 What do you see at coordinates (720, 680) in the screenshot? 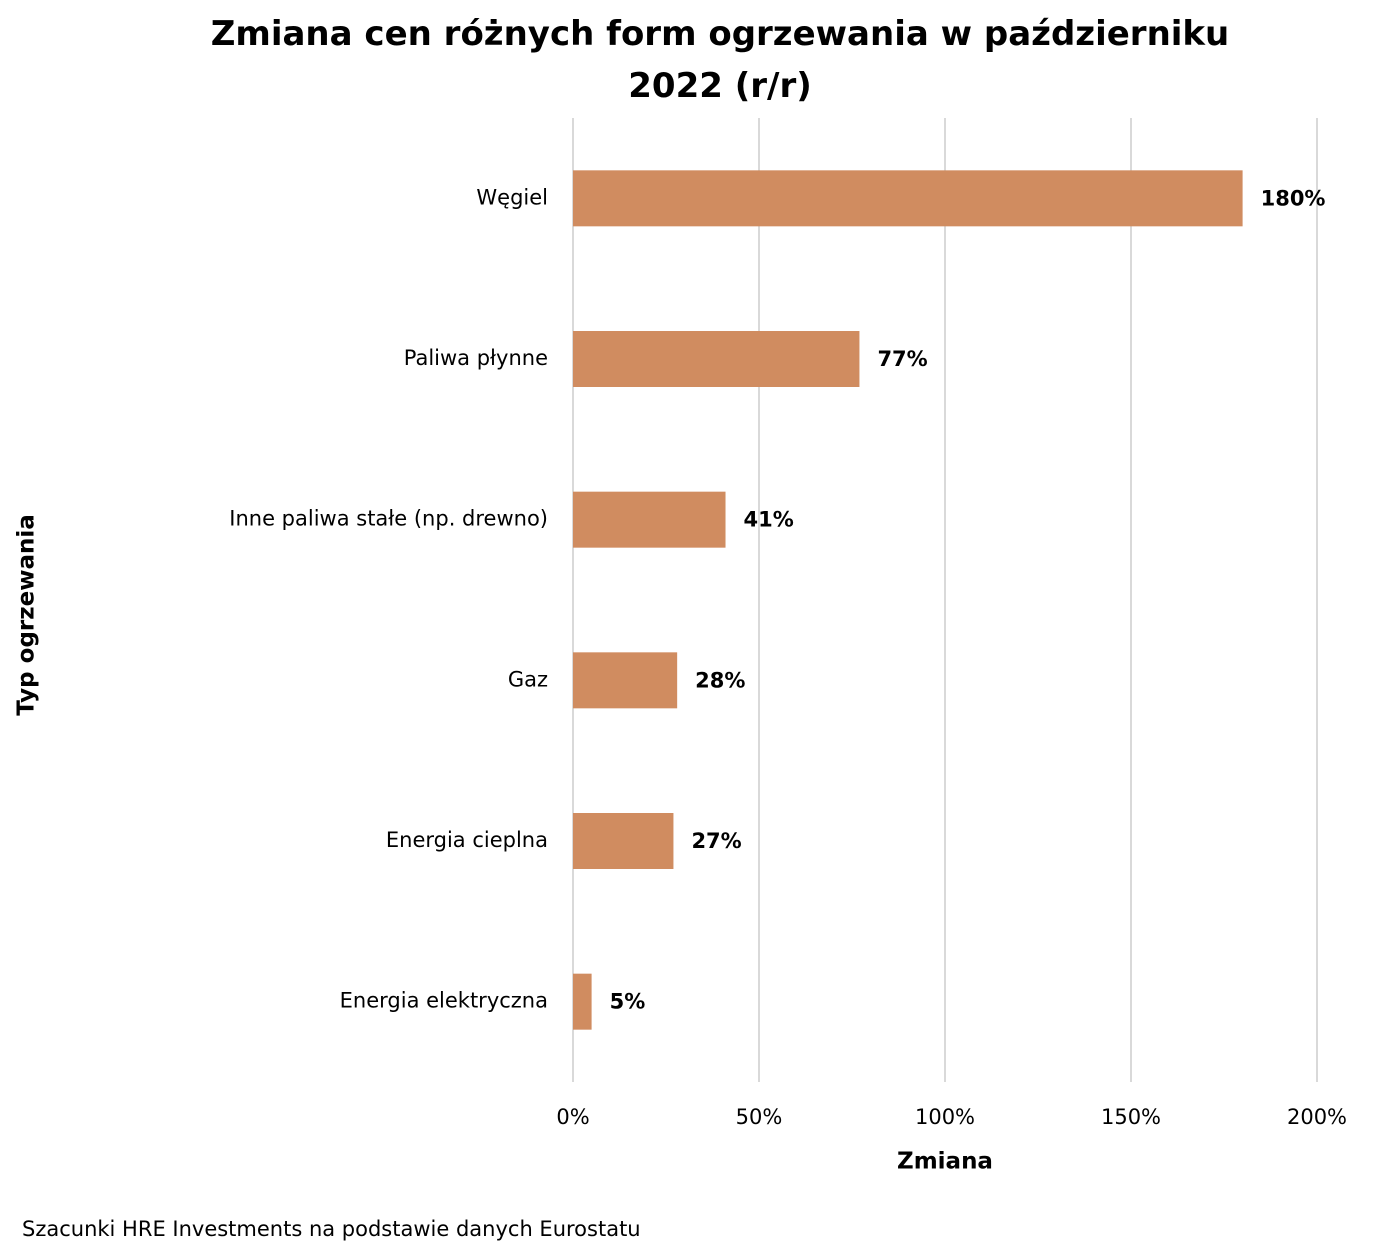
I see `data-label: 28%` at bounding box center [720, 680].